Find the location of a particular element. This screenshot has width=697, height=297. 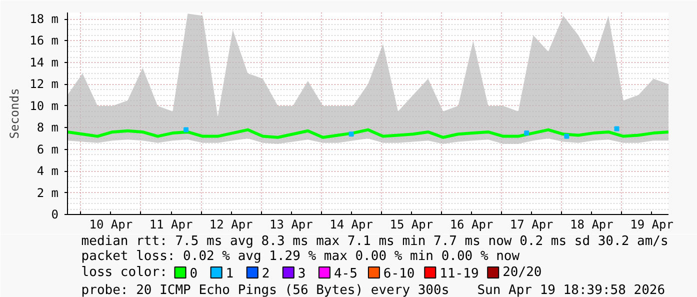

legend-label: 11-19 is located at coordinates (459, 274).